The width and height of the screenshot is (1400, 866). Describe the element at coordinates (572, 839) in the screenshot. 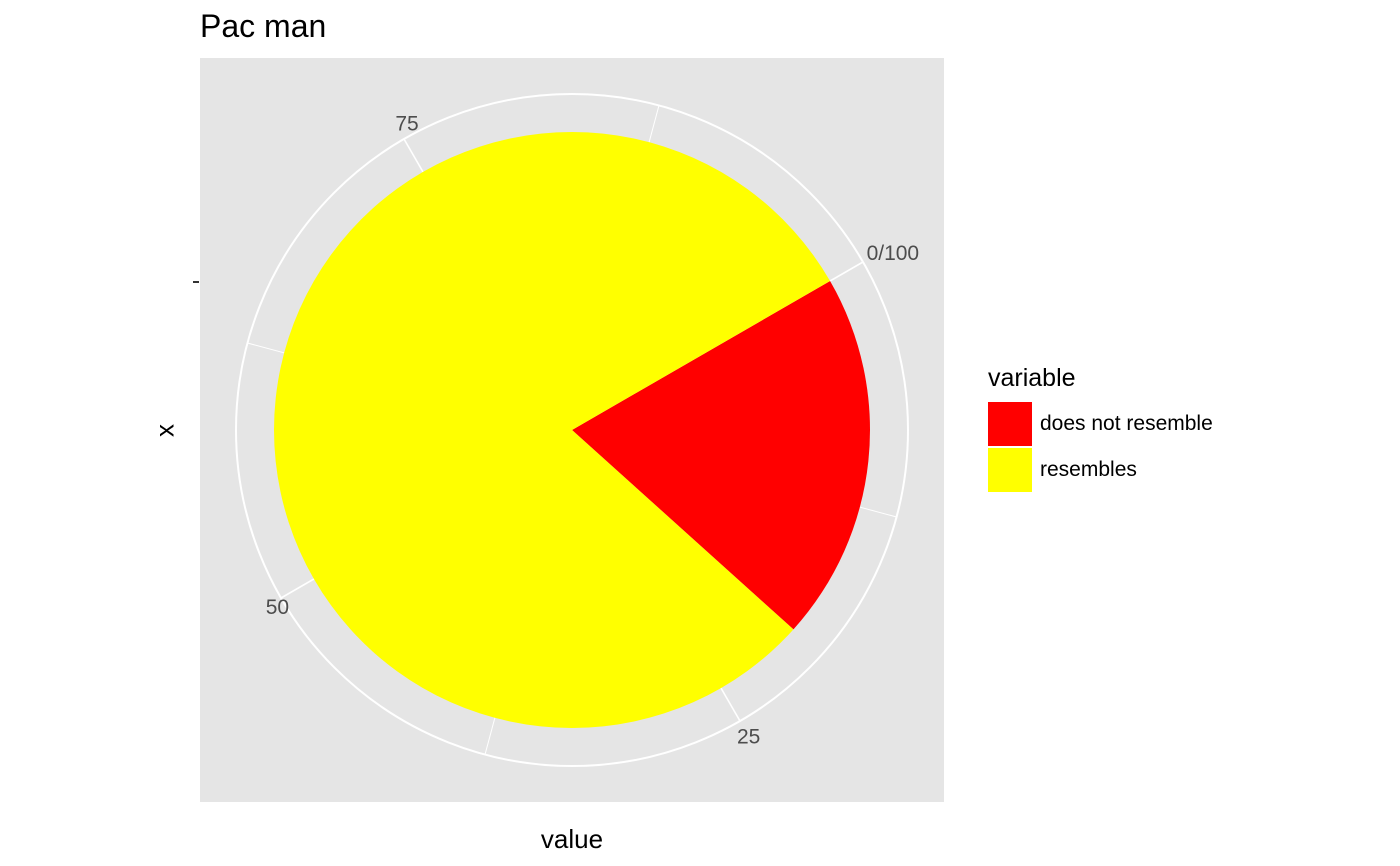

I see `x-axis-label: value` at that location.